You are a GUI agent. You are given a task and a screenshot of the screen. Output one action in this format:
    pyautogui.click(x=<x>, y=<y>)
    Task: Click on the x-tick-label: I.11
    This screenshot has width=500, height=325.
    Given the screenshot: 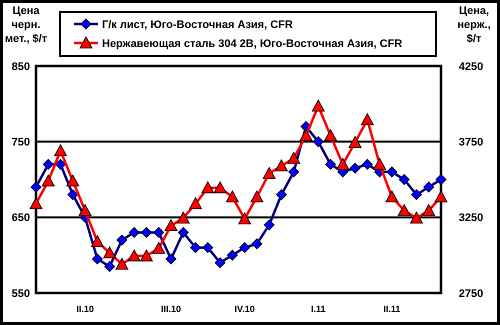 What is the action you would take?
    pyautogui.click(x=318, y=309)
    